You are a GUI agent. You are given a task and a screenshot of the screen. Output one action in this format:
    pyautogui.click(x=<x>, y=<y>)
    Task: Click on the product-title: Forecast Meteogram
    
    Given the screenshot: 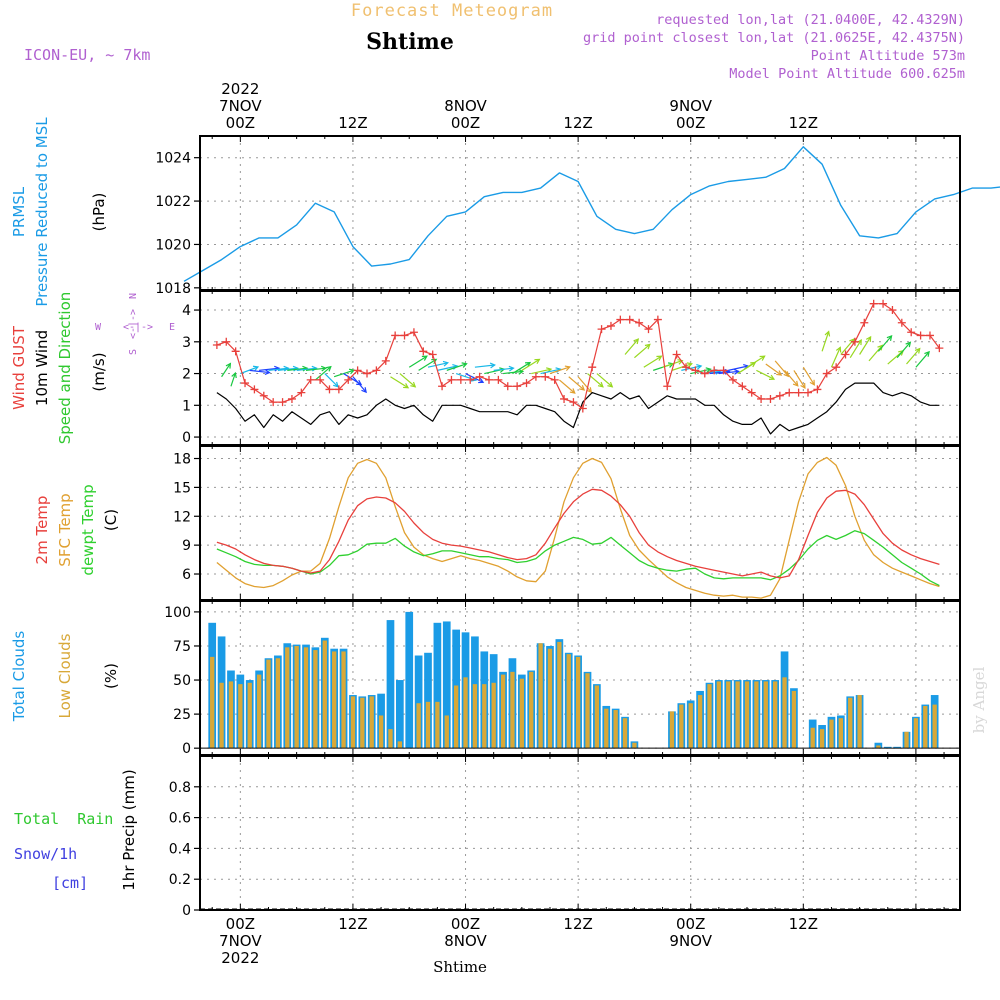 What is the action you would take?
    pyautogui.click(x=452, y=11)
    